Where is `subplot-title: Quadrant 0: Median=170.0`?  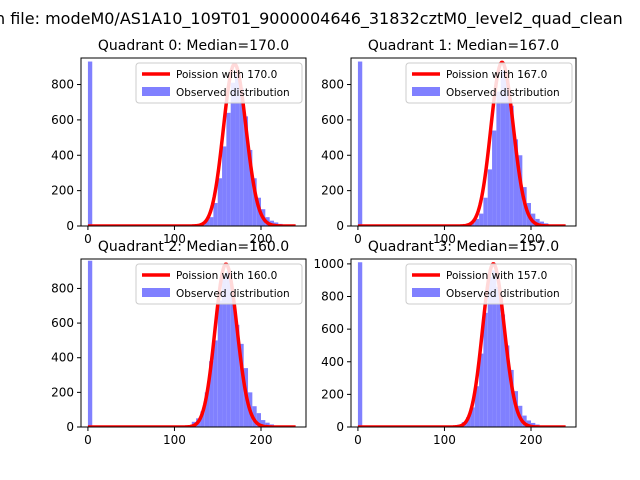 subplot-title: Quadrant 0: Median=170.0 is located at coordinates (193, 46).